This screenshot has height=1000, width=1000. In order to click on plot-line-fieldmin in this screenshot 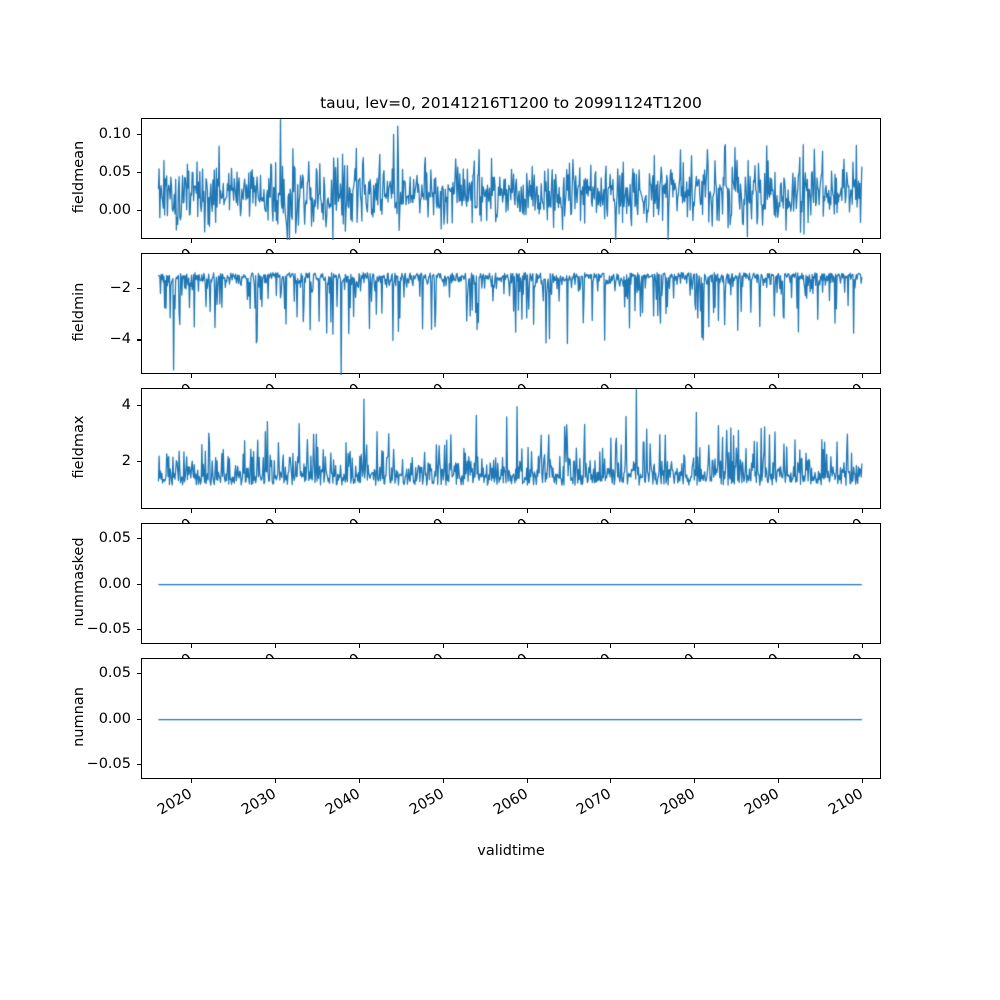, I will do `click(512, 314)`.